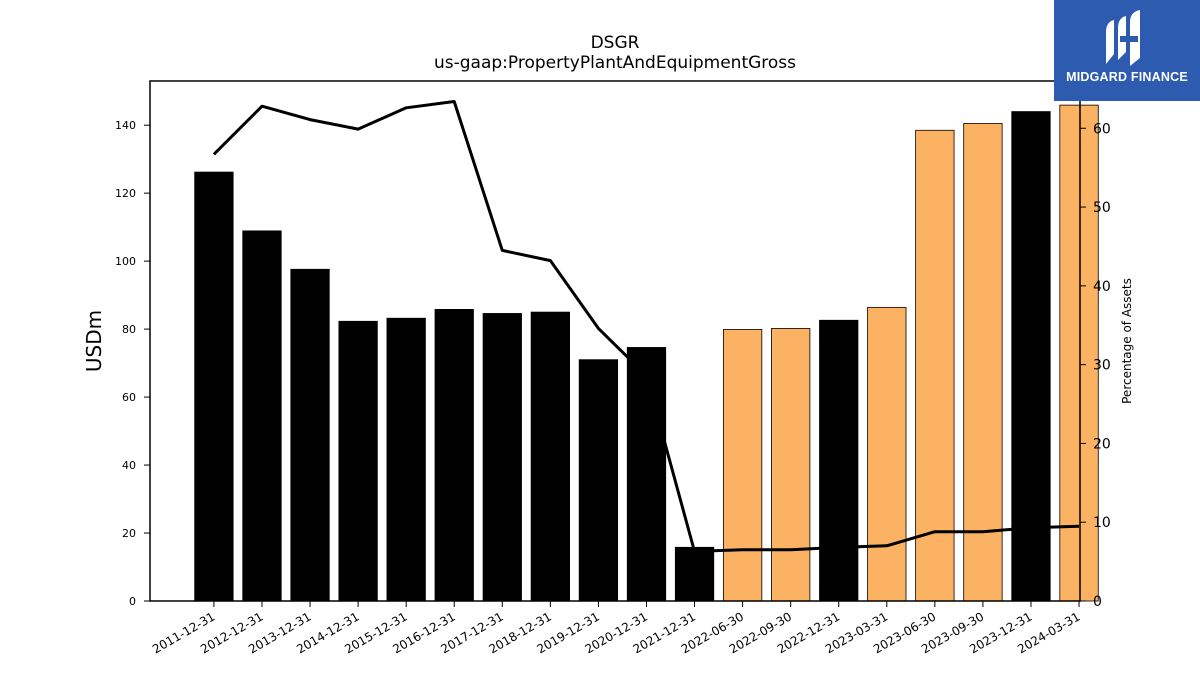 Image resolution: width=1200 pixels, height=675 pixels. I want to click on y-axis-label: USDm, so click(94, 341).